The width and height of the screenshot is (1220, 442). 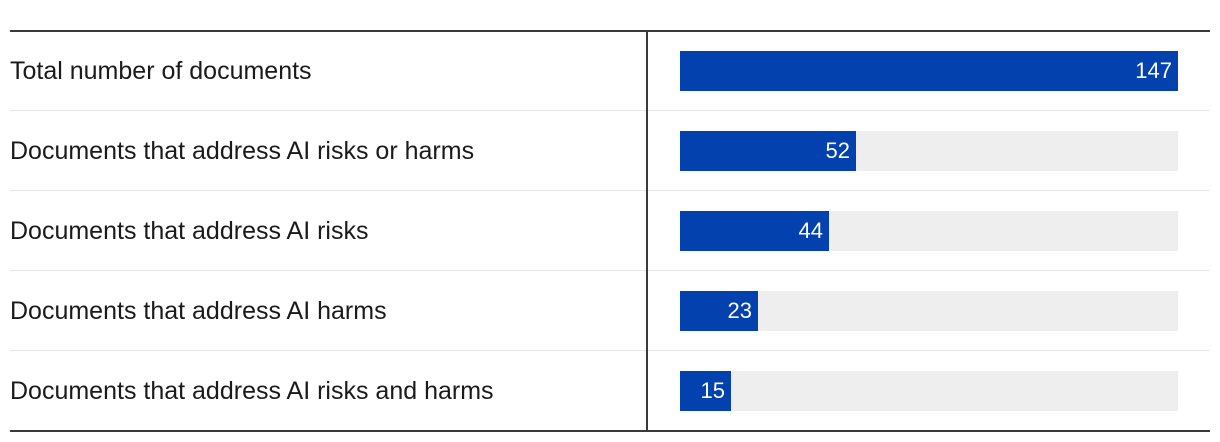 What do you see at coordinates (161, 71) in the screenshot?
I see `category-label: Total number of documents` at bounding box center [161, 71].